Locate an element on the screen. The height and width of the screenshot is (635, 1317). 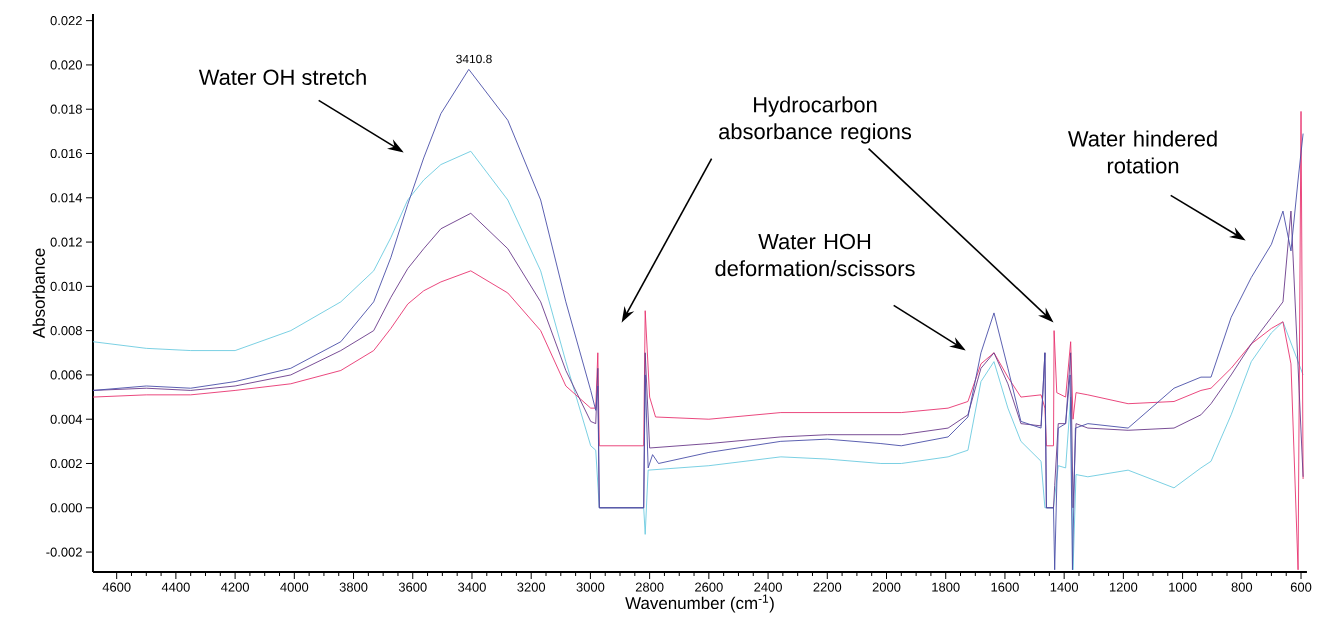
annotation: 3410.8 is located at coordinates (474, 59).